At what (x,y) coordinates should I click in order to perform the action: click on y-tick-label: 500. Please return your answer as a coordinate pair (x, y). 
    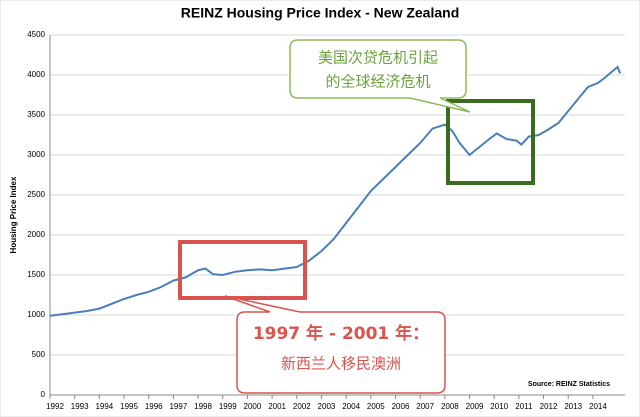
    Looking at the image, I should click on (39, 354).